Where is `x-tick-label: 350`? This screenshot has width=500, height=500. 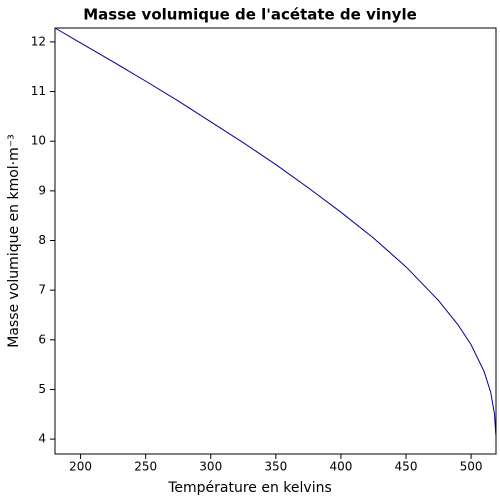 x-tick-label: 350 is located at coordinates (275, 467).